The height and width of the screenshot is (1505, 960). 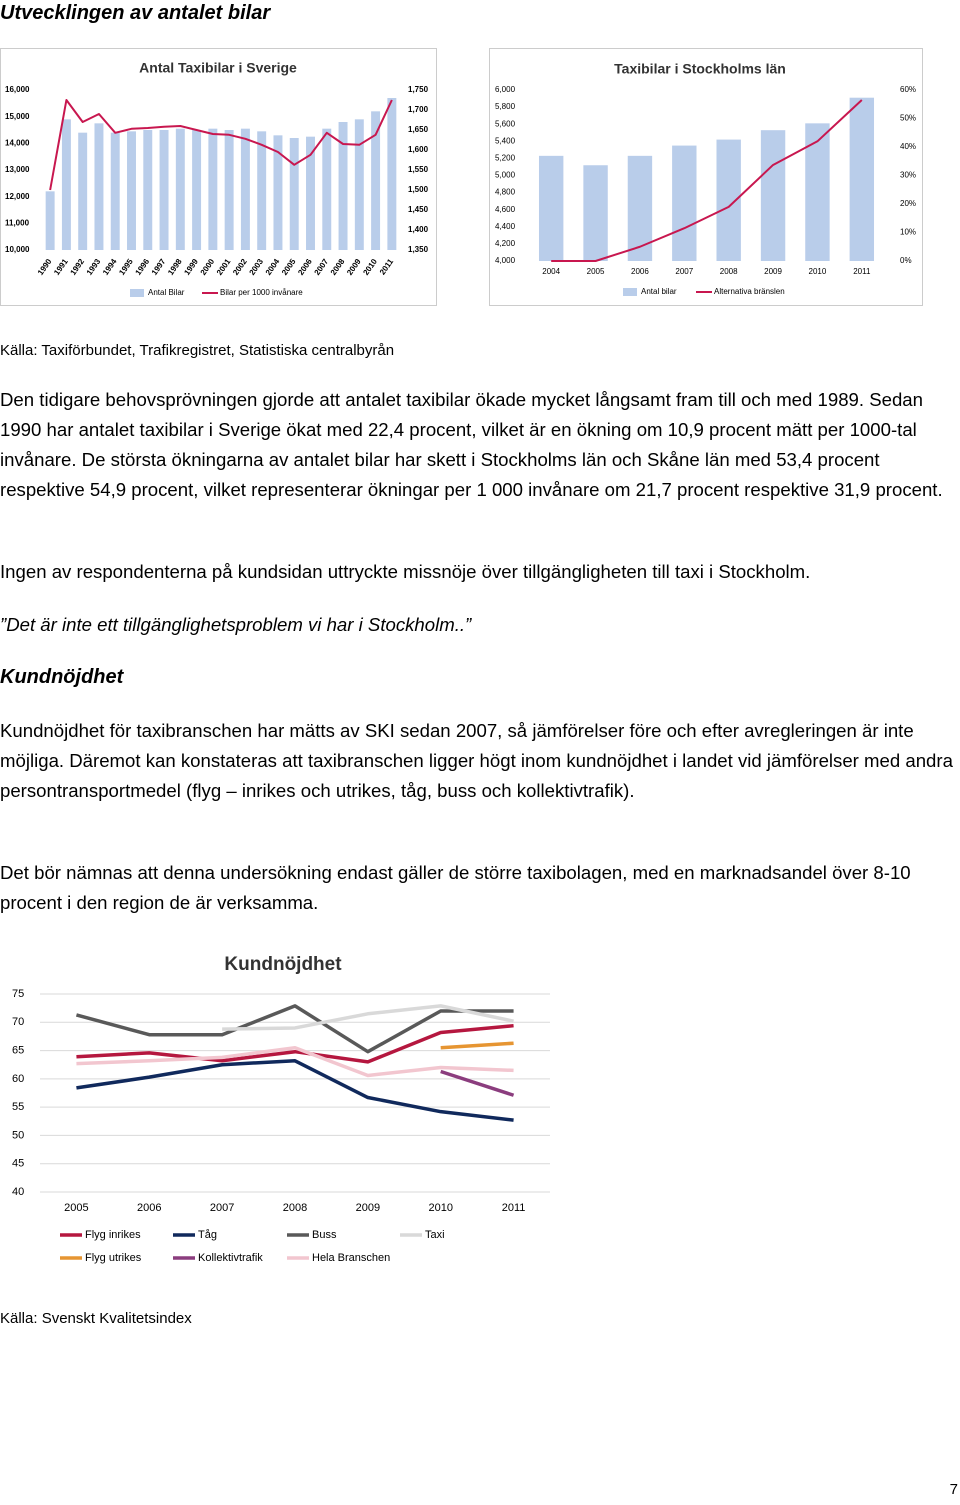 I want to click on chart-title: Antal Taxibilar i Sverige, so click(x=218, y=68).